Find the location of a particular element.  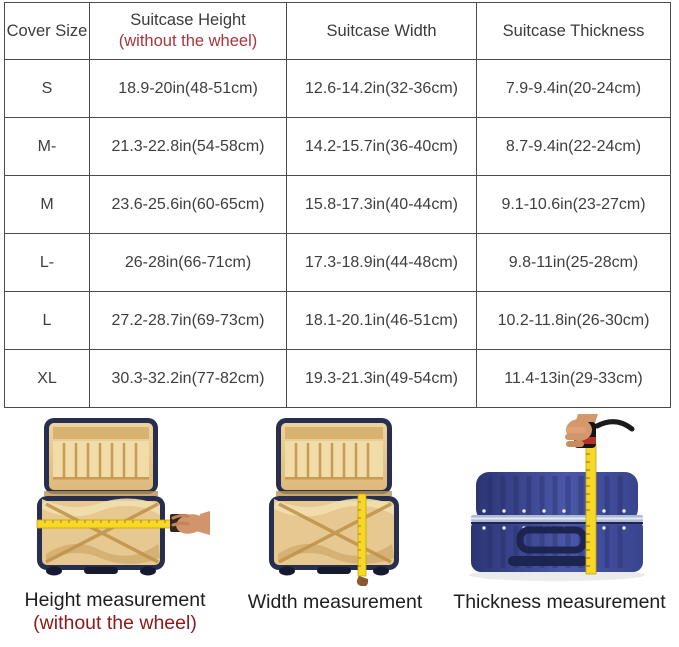

cell-size: S is located at coordinates (47, 88).